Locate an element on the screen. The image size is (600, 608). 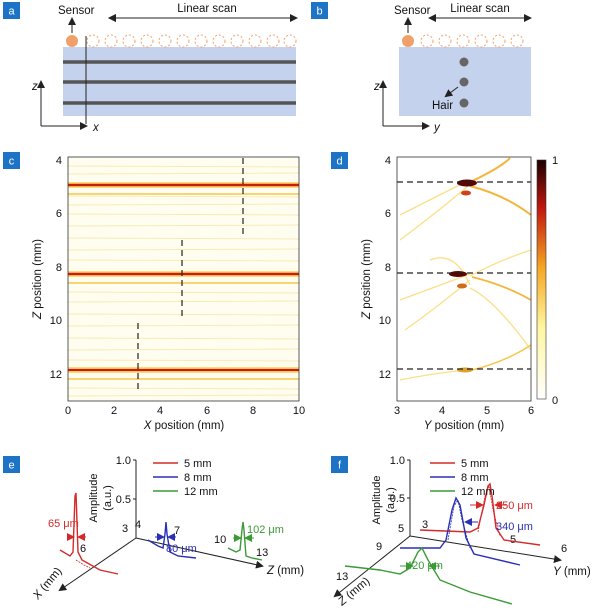
panel-f-width-12mm: 420 μm is located at coordinates (424, 566).